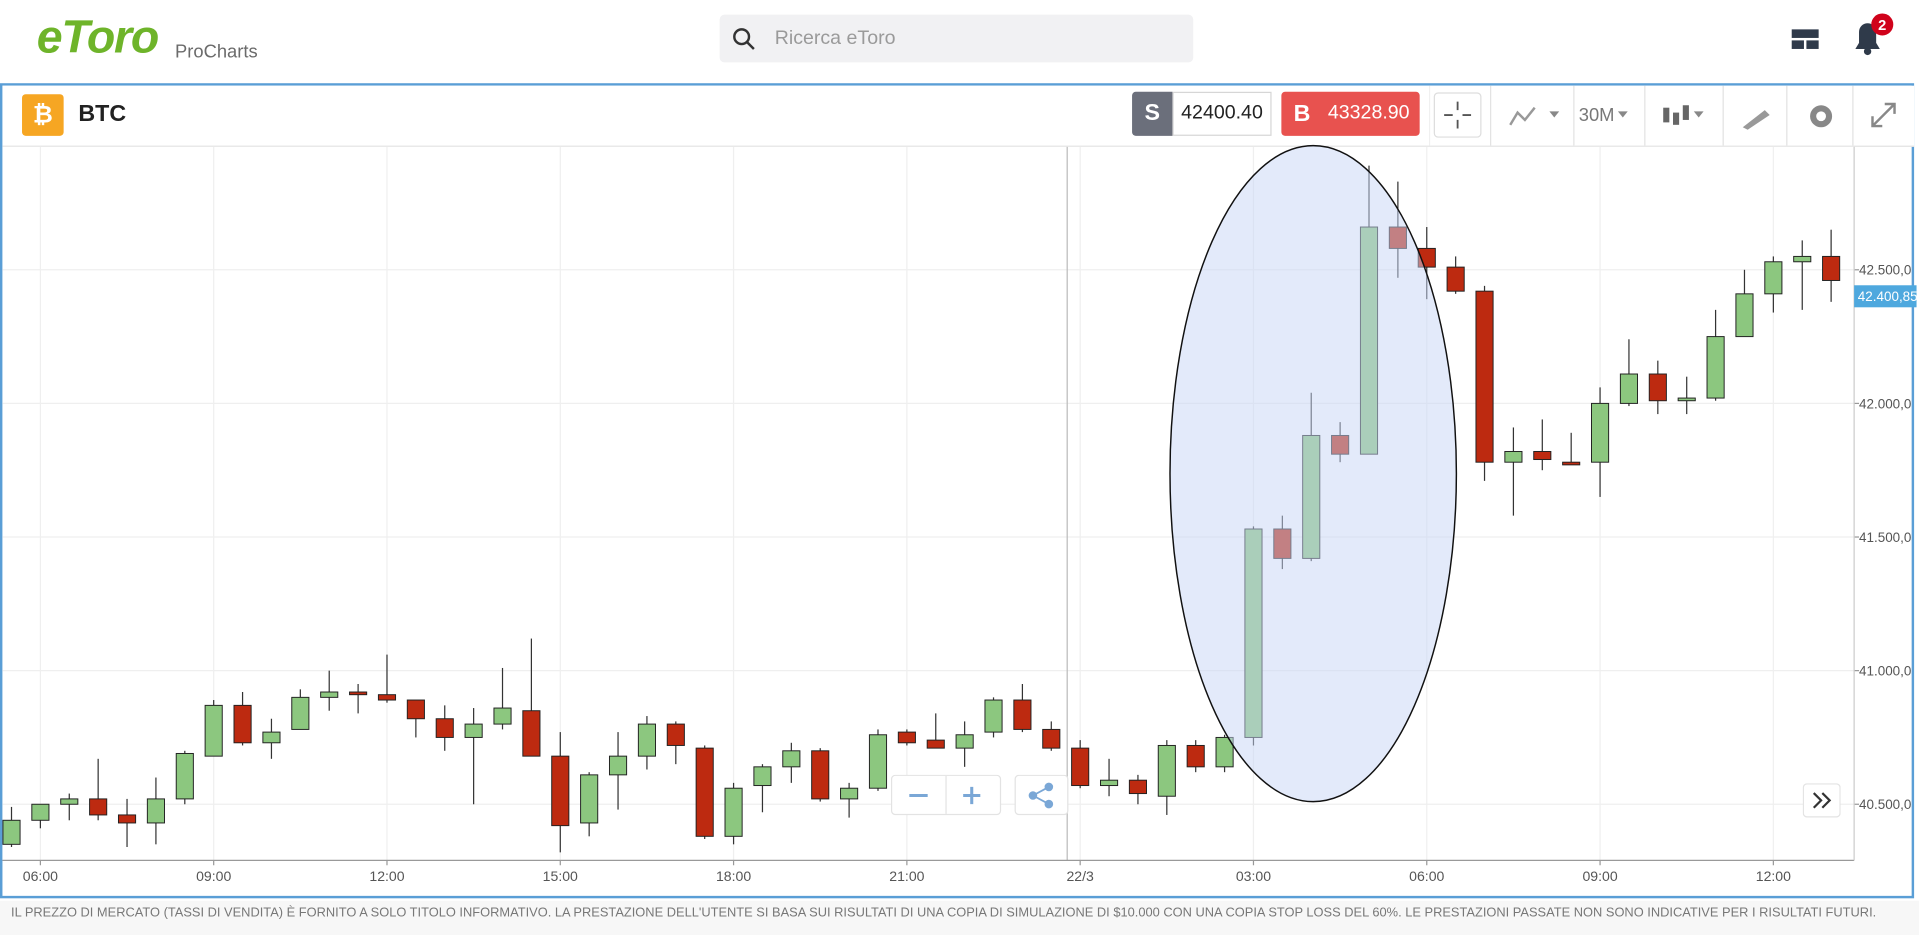  What do you see at coordinates (1368, 113) in the screenshot?
I see `buy-price: 43328.90` at bounding box center [1368, 113].